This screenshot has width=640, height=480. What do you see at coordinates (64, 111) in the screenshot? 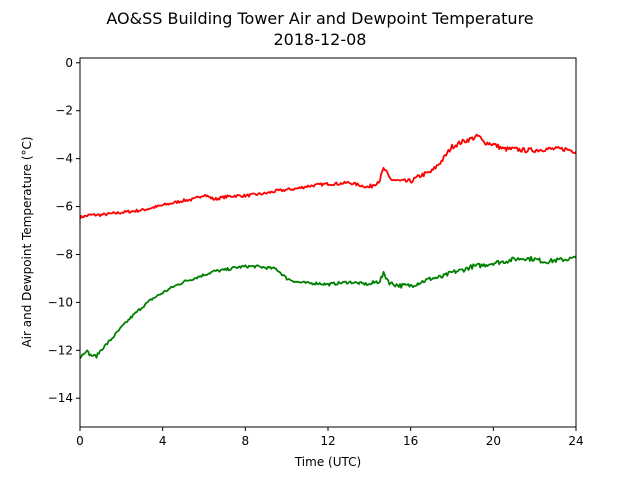
I see `y-tick-label: −2` at bounding box center [64, 111].